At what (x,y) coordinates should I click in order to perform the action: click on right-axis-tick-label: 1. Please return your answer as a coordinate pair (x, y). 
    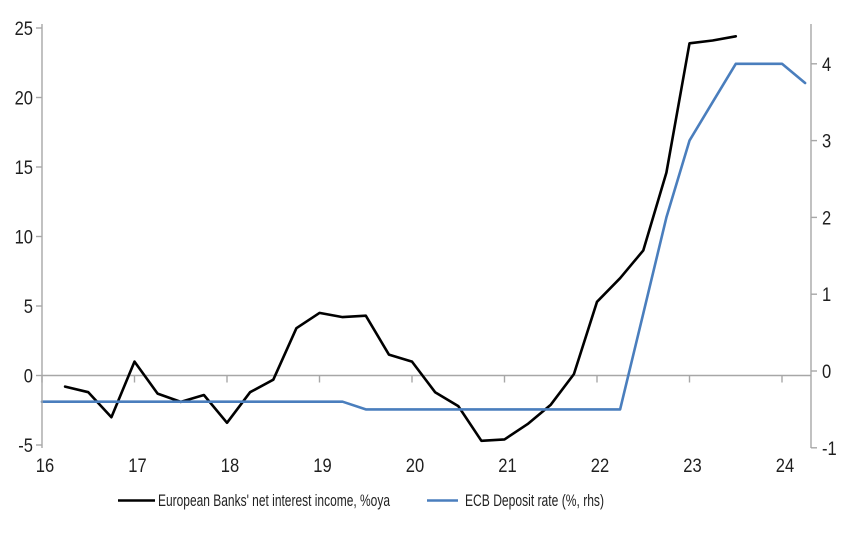
    Looking at the image, I should click on (826, 295).